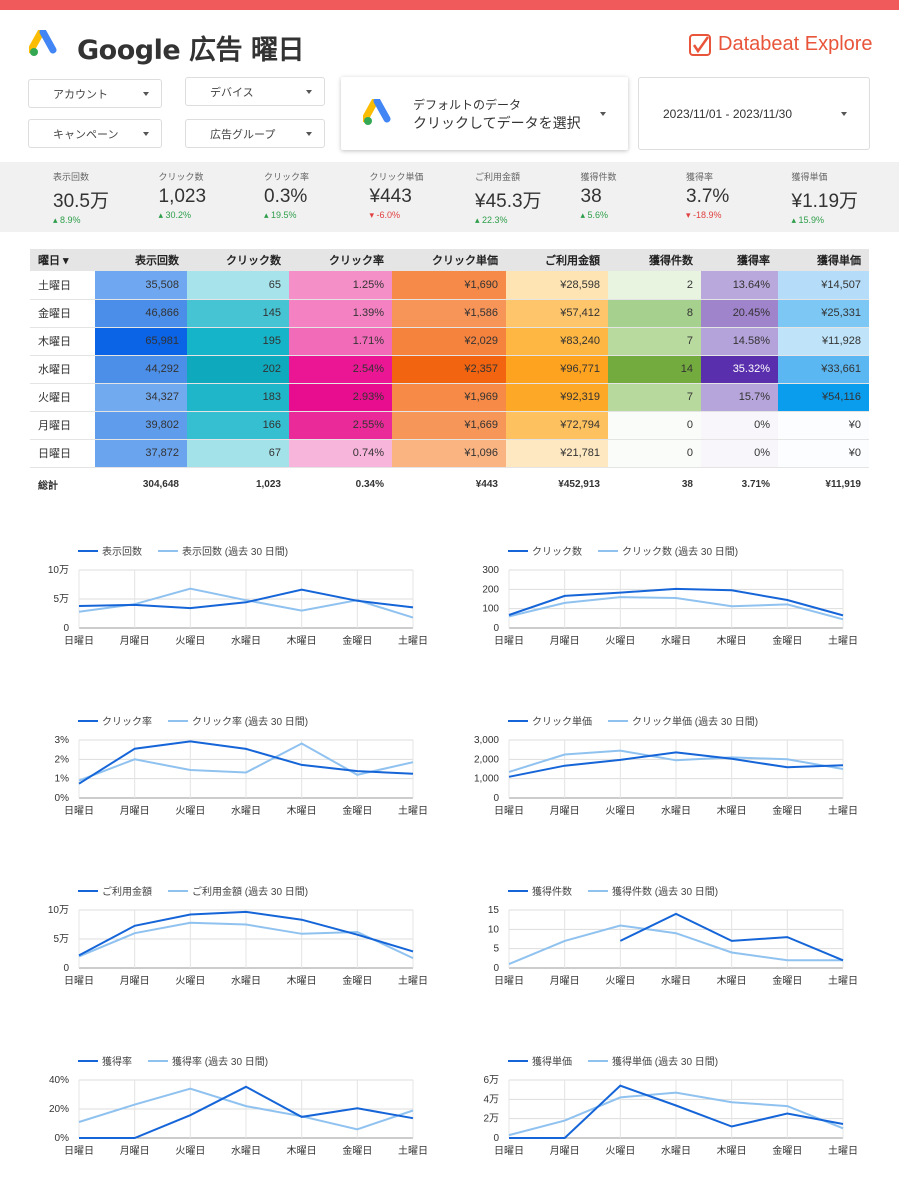 The width and height of the screenshot is (899, 1197). I want to click on campaign-filter-label: キャンペーン, so click(86, 134).